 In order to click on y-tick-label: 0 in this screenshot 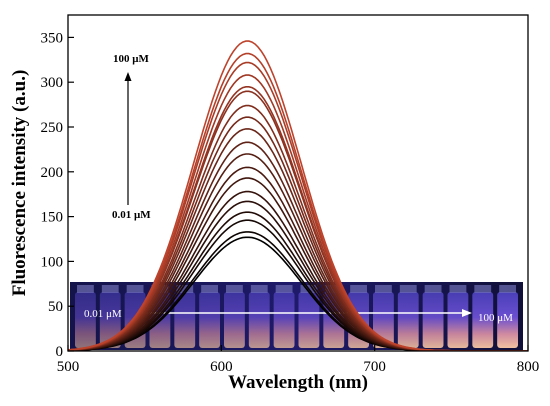, I will do `click(60, 352)`.